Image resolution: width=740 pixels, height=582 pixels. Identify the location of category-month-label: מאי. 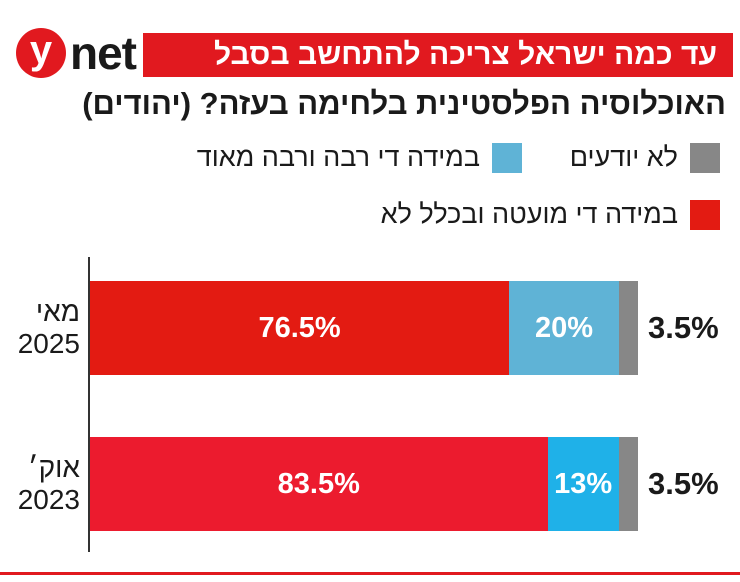
(57, 311).